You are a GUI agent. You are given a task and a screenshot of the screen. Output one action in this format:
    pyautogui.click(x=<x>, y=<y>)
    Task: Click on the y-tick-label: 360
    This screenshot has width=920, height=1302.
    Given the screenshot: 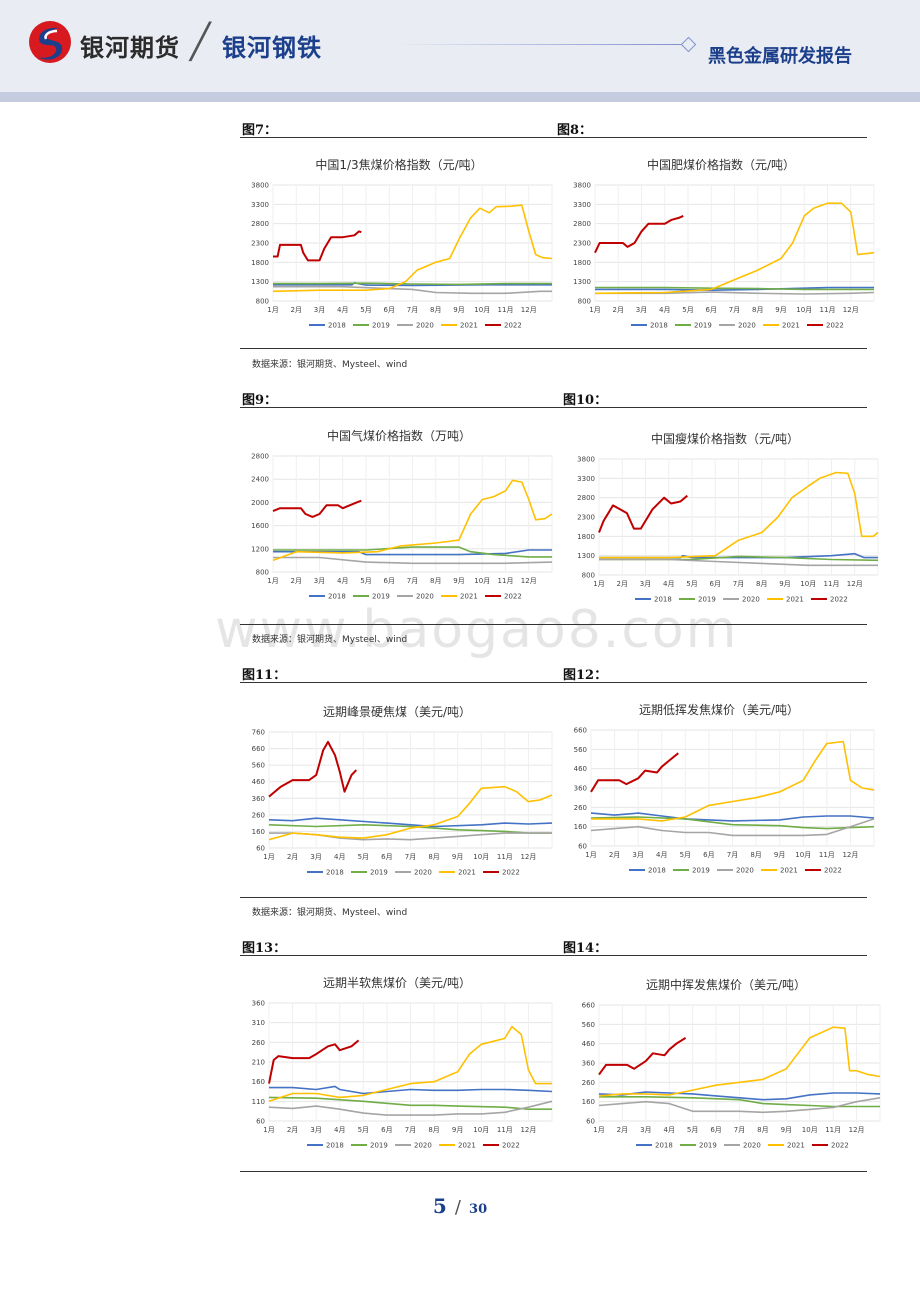 What is the action you would take?
    pyautogui.click(x=258, y=1004)
    